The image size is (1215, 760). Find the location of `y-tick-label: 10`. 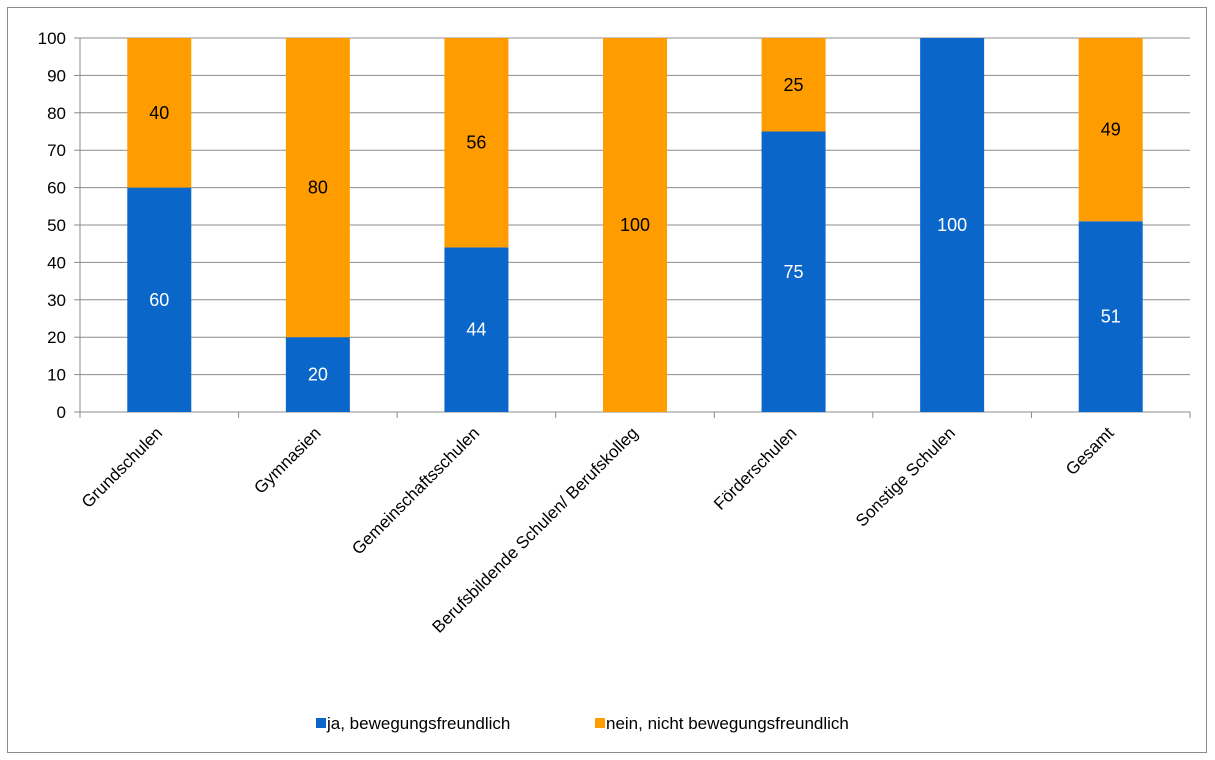

y-tick-label: 10 is located at coordinates (56, 375).